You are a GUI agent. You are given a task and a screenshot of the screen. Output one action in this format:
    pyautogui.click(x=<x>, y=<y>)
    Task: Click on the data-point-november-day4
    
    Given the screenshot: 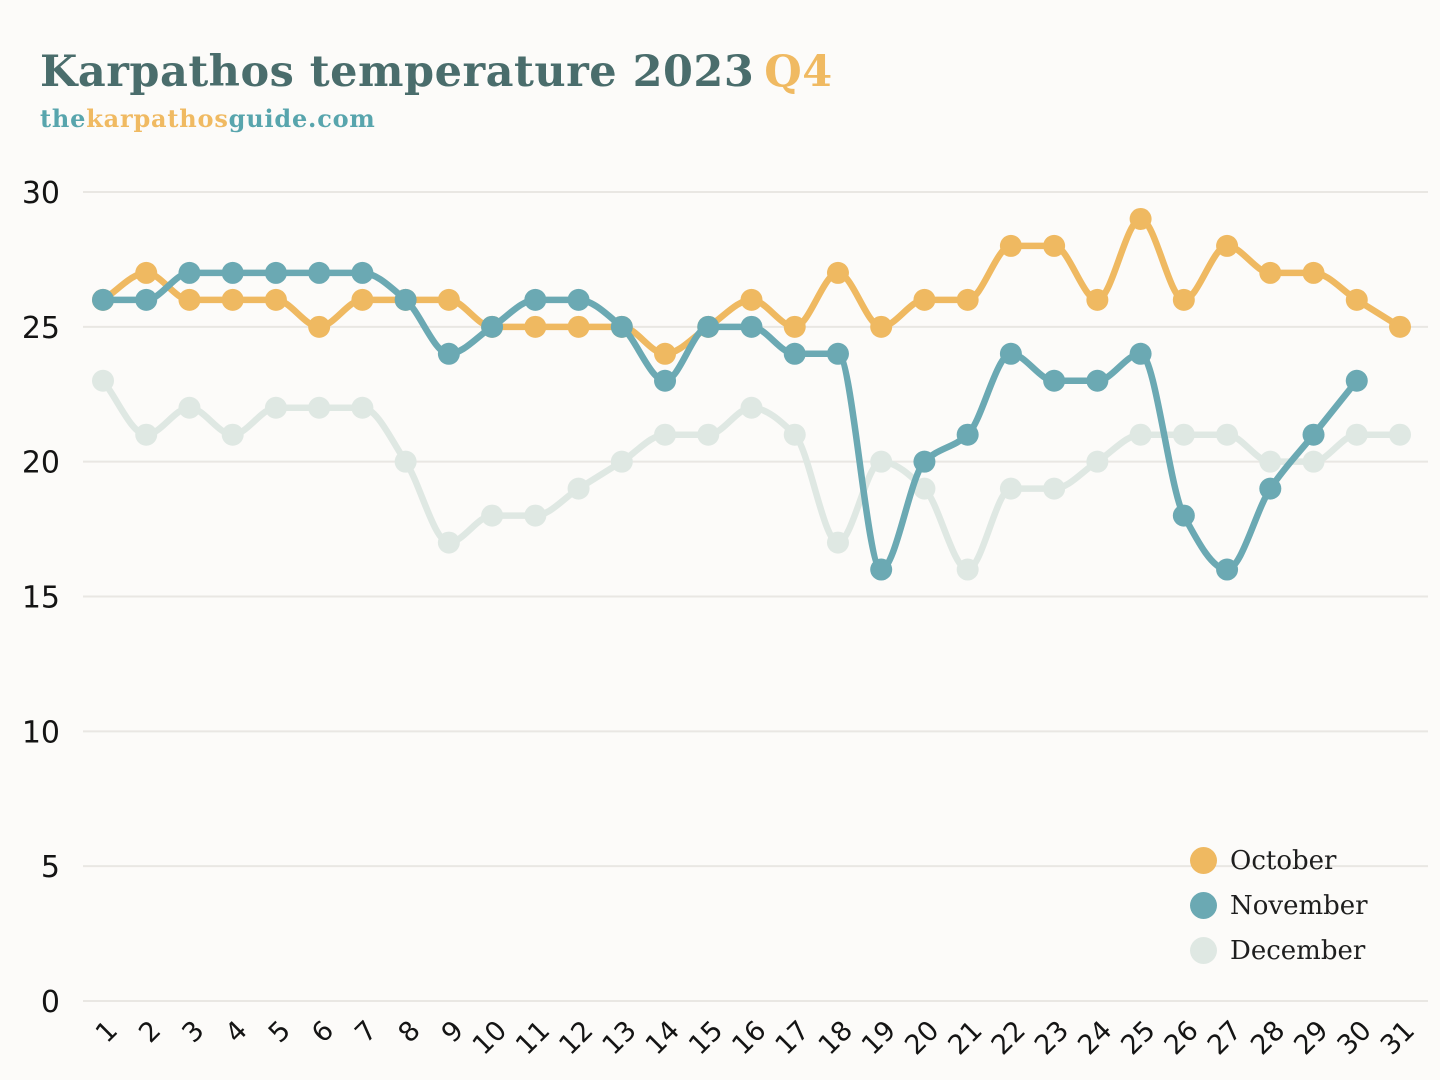 What is the action you would take?
    pyautogui.click(x=232, y=272)
    